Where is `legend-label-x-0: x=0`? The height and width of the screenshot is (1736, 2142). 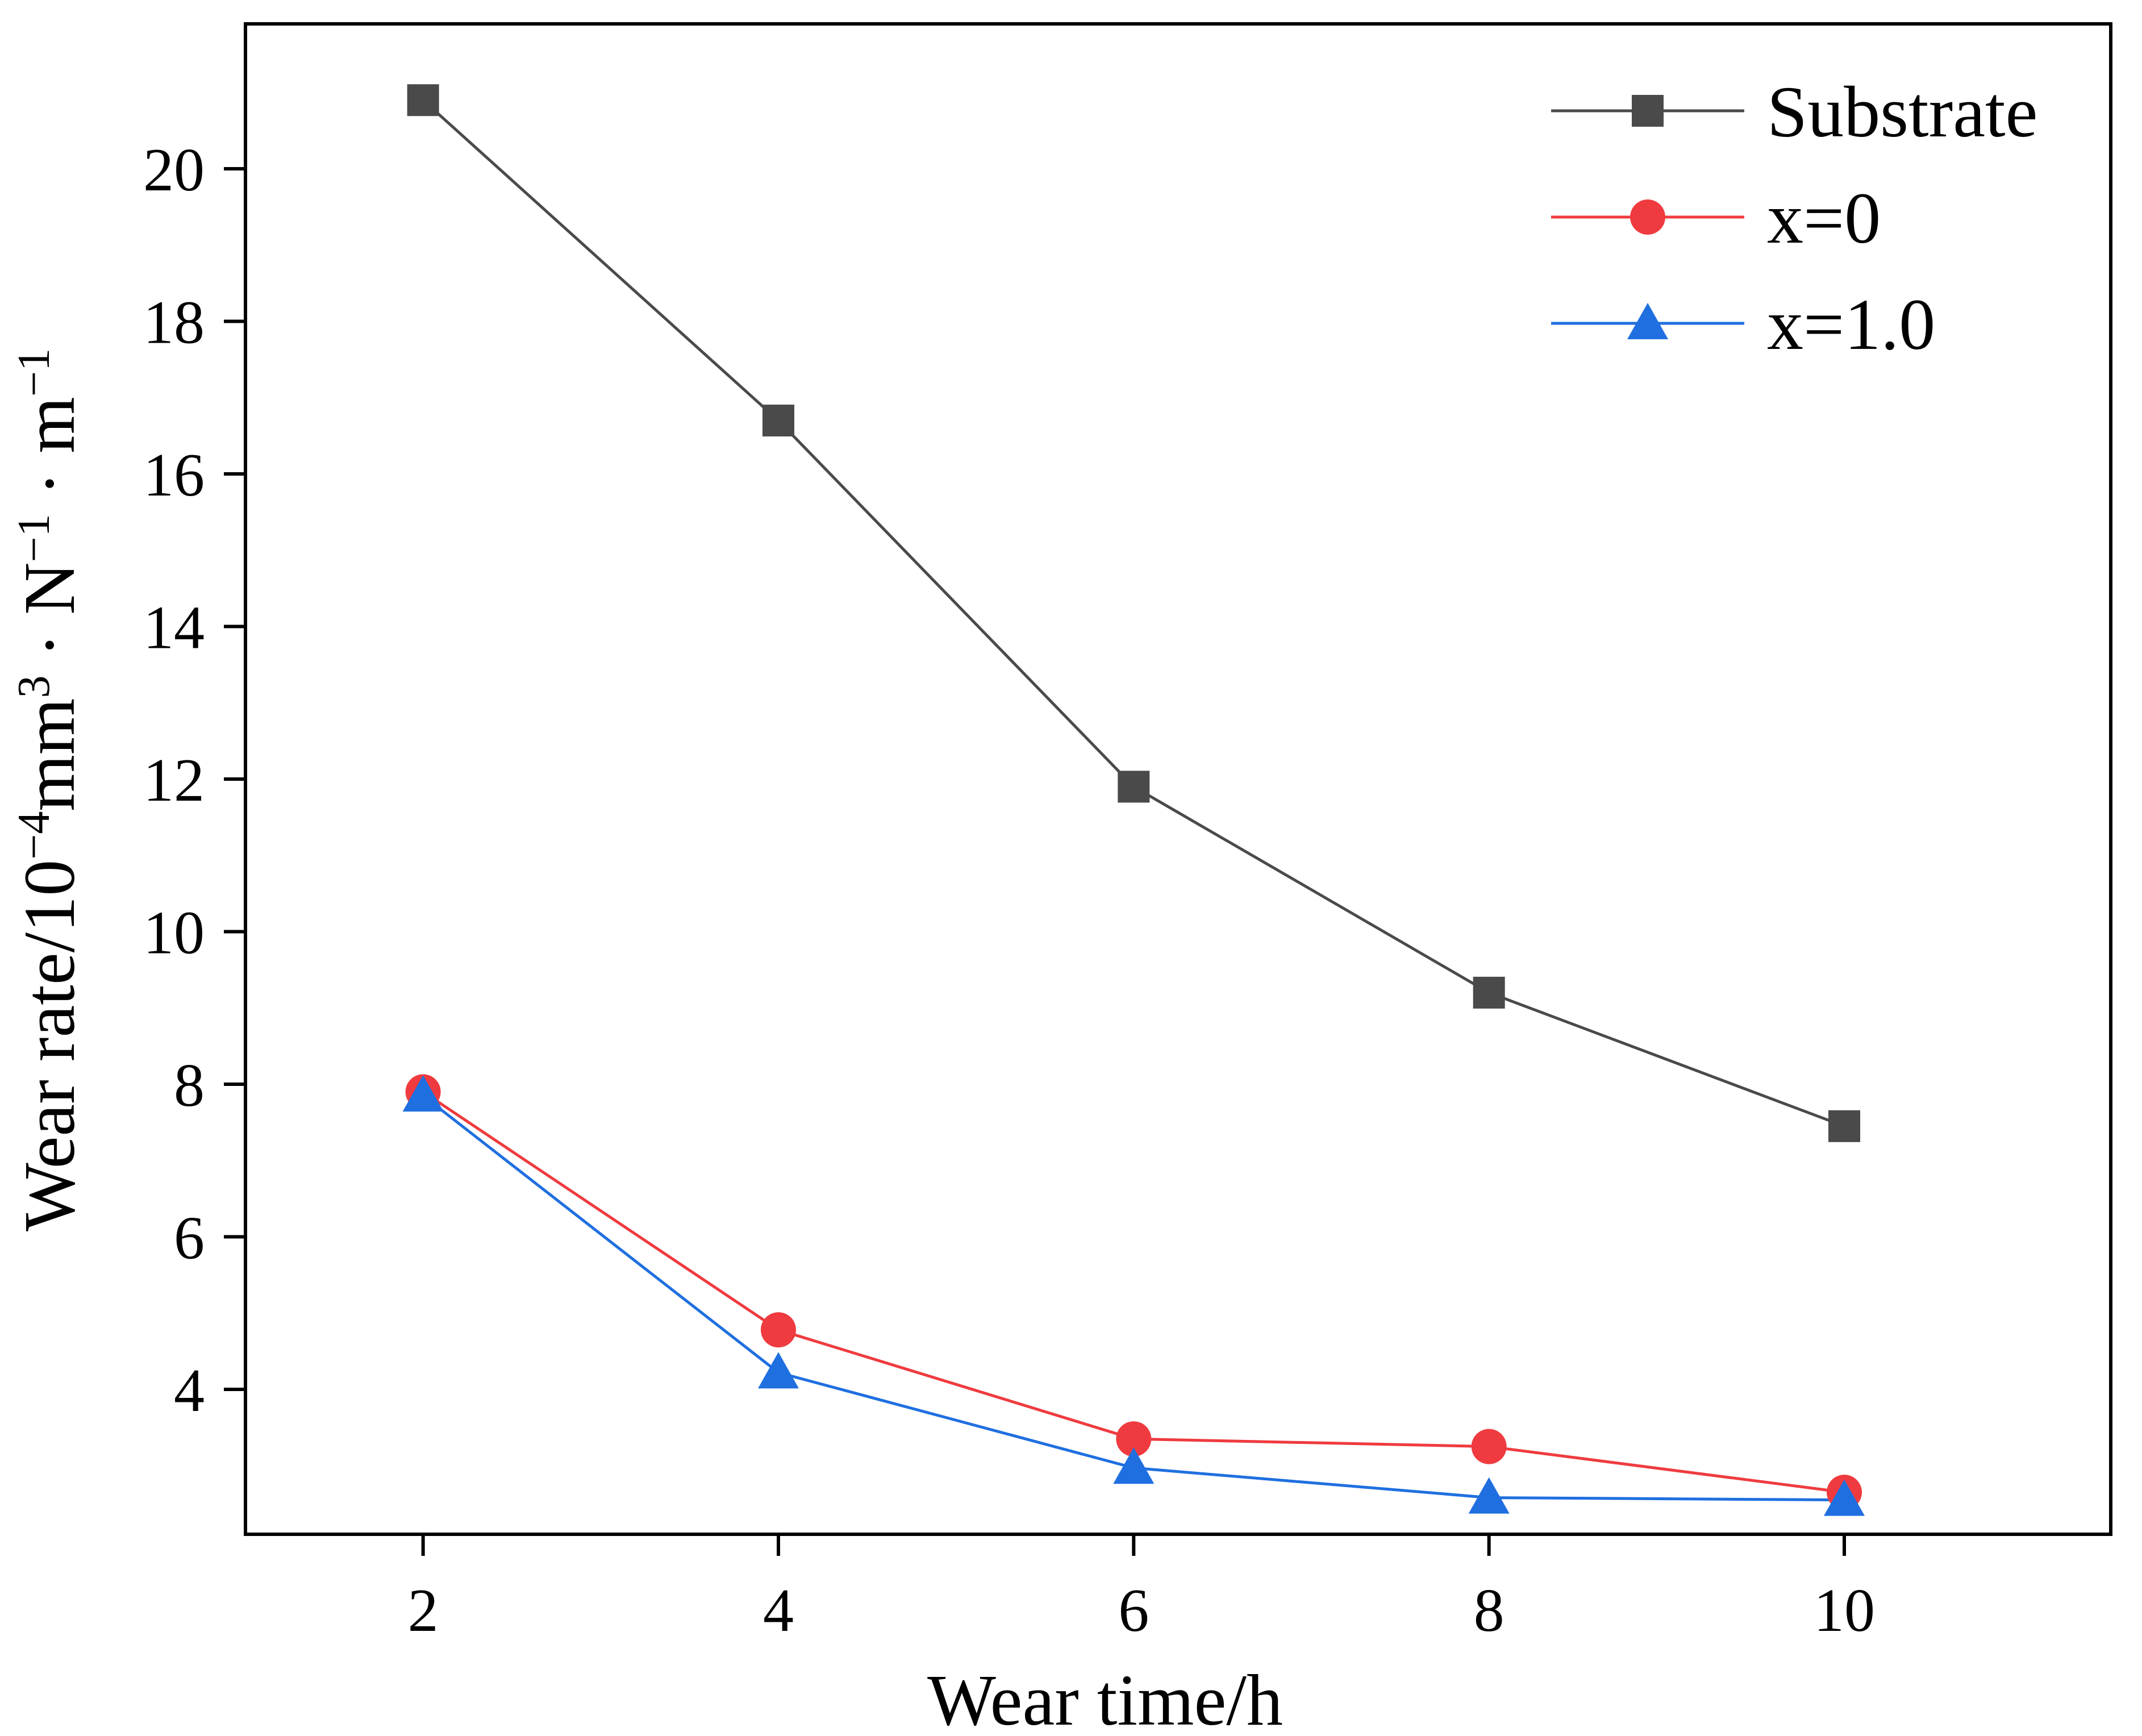
legend-label-x-0: x=0 is located at coordinates (1824, 218).